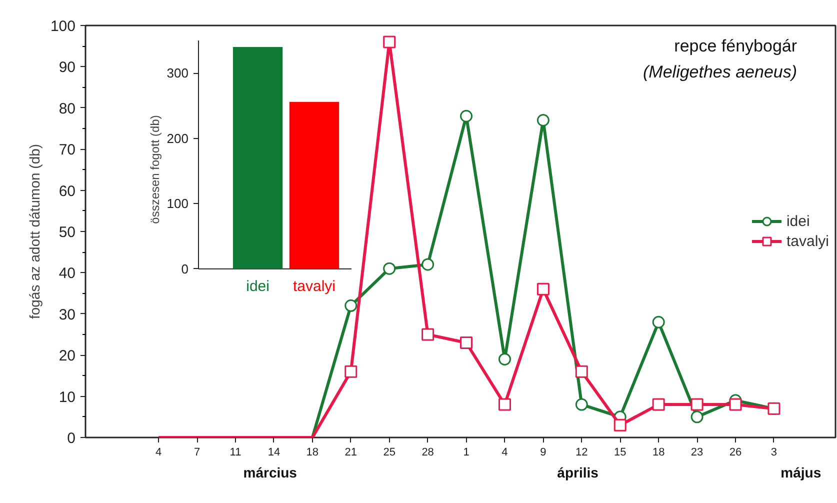 The width and height of the screenshot is (837, 503). Describe the element at coordinates (798, 221) in the screenshot. I see `legend-label: idei` at that location.